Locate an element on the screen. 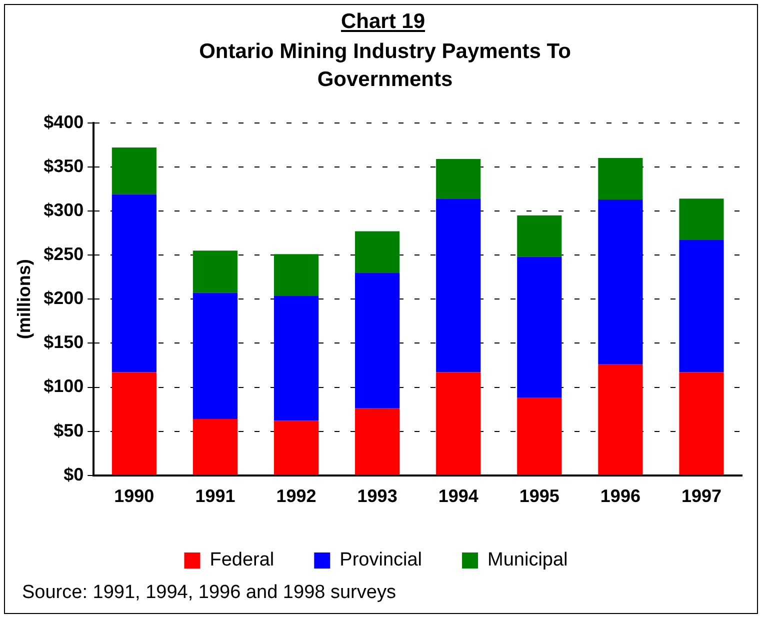 The width and height of the screenshot is (766, 622). x-tick-label: 1994 is located at coordinates (458, 496).